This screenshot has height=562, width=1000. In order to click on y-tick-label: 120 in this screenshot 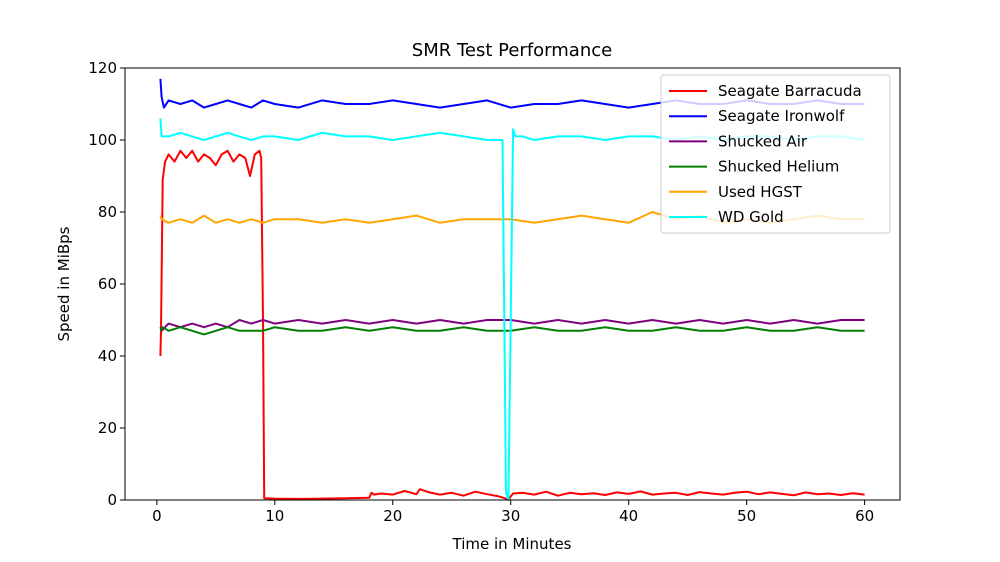, I will do `click(102, 68)`.